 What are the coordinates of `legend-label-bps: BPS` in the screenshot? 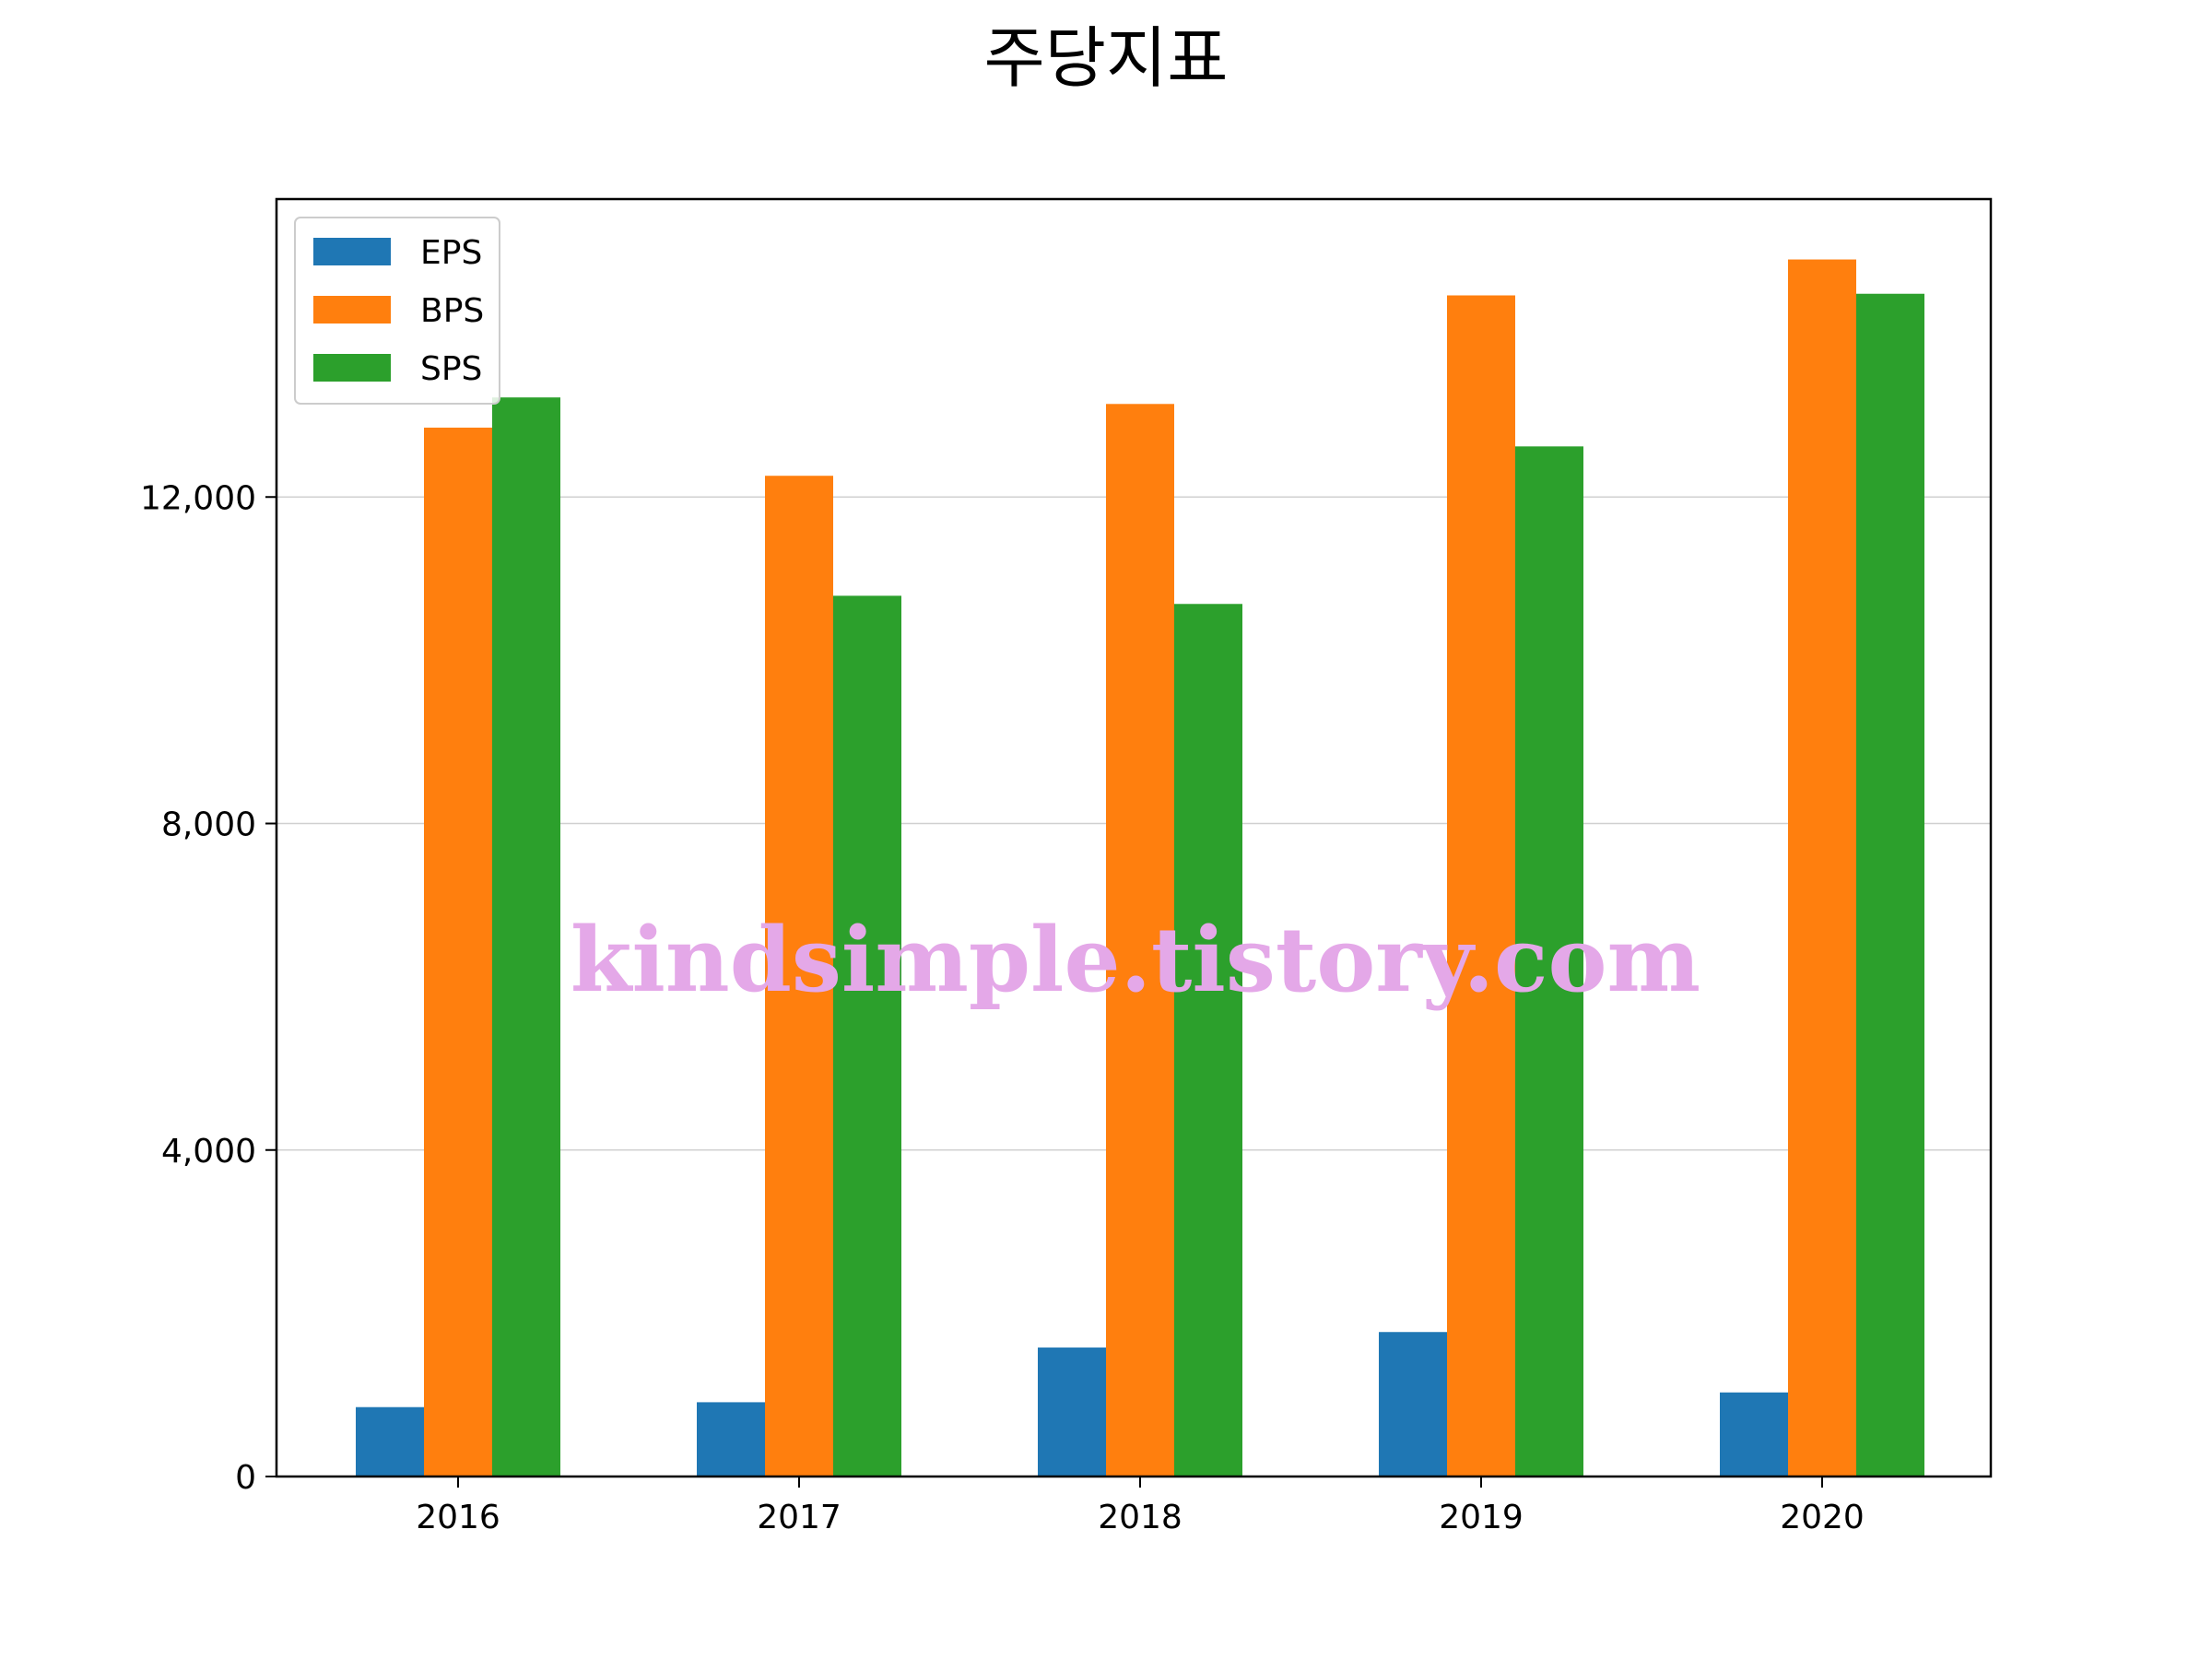 It's located at (452, 311).